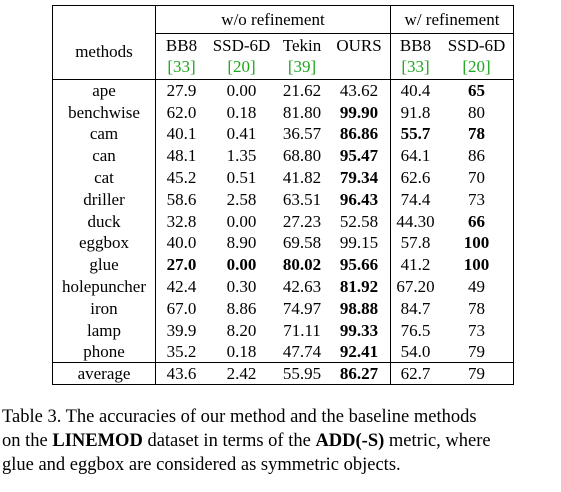  Describe the element at coordinates (437, 441) in the screenshot. I see `caption-text: metric, where` at that location.